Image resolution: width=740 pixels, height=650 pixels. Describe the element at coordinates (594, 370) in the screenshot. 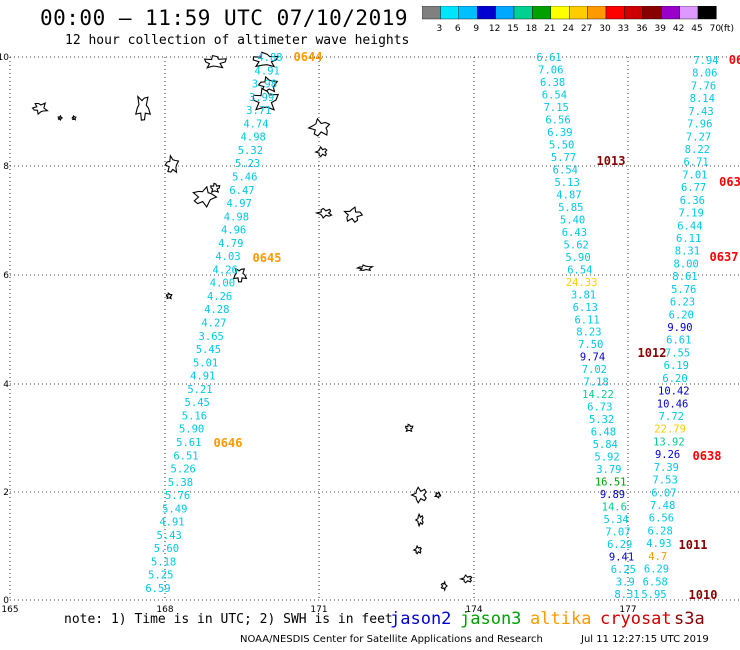

I see `wave-height-value: 7.02` at that location.